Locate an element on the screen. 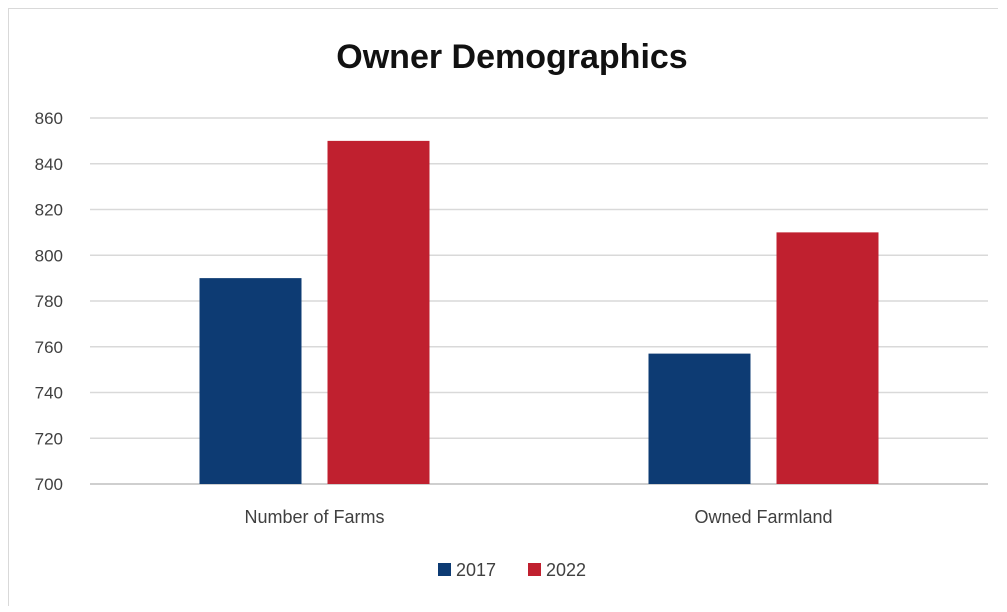 The height and width of the screenshot is (612, 1007). legend: 2017 2022 is located at coordinates (512, 570).